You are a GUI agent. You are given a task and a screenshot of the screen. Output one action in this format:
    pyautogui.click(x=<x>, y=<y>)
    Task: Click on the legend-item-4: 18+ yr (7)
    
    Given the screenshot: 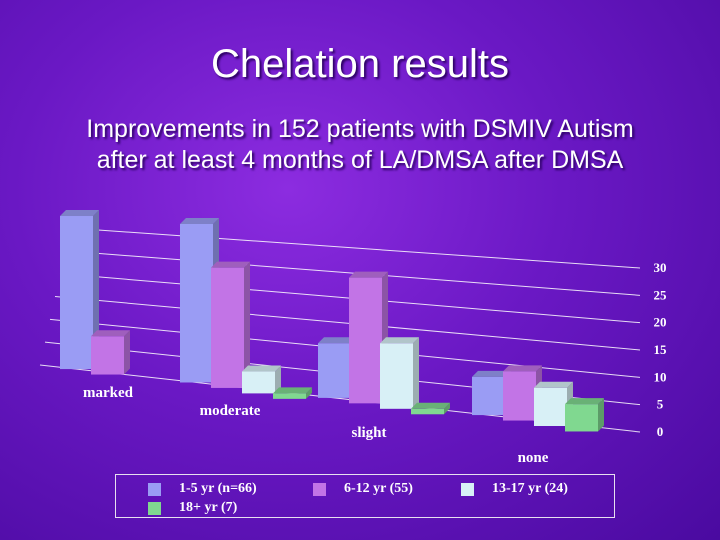 What is the action you would take?
    pyautogui.click(x=192, y=508)
    